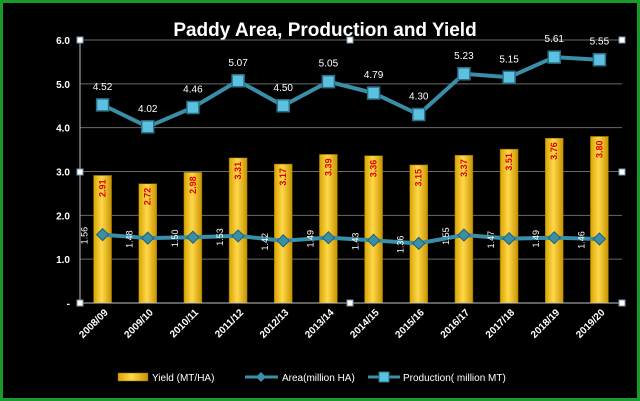 This screenshot has height=401, width=640. I want to click on legend-area-label: Area(million HA), so click(318, 378).